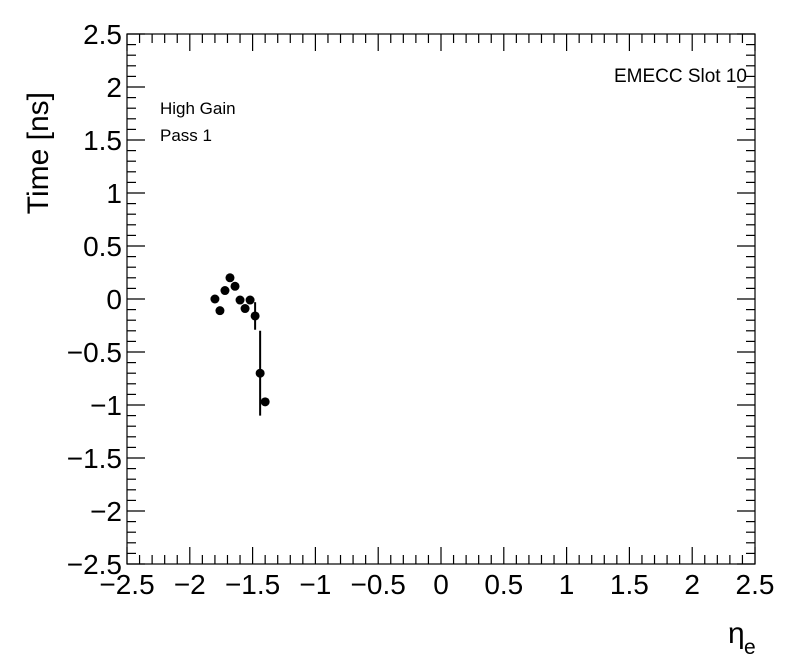  What do you see at coordinates (94, 352) in the screenshot?
I see `y-tick-label: −0.5` at bounding box center [94, 352].